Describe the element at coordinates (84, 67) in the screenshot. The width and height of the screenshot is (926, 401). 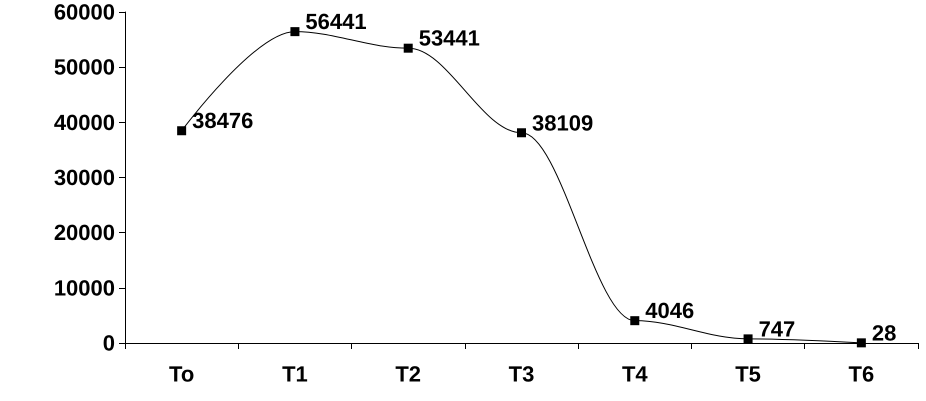
I see `y-tick-label: 50000` at that location.